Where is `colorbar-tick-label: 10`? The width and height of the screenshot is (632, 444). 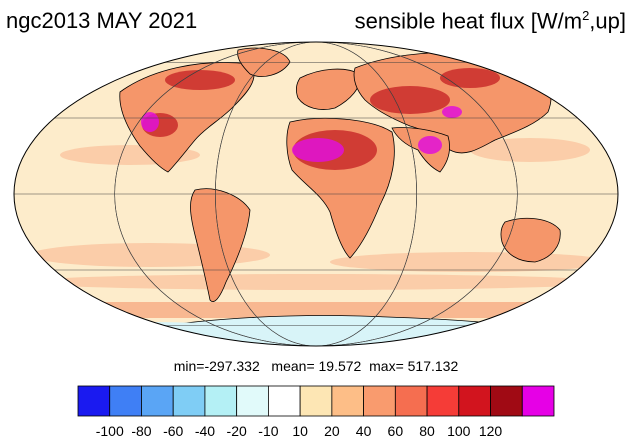 colorbar-tick-label: 10 is located at coordinates (300, 431).